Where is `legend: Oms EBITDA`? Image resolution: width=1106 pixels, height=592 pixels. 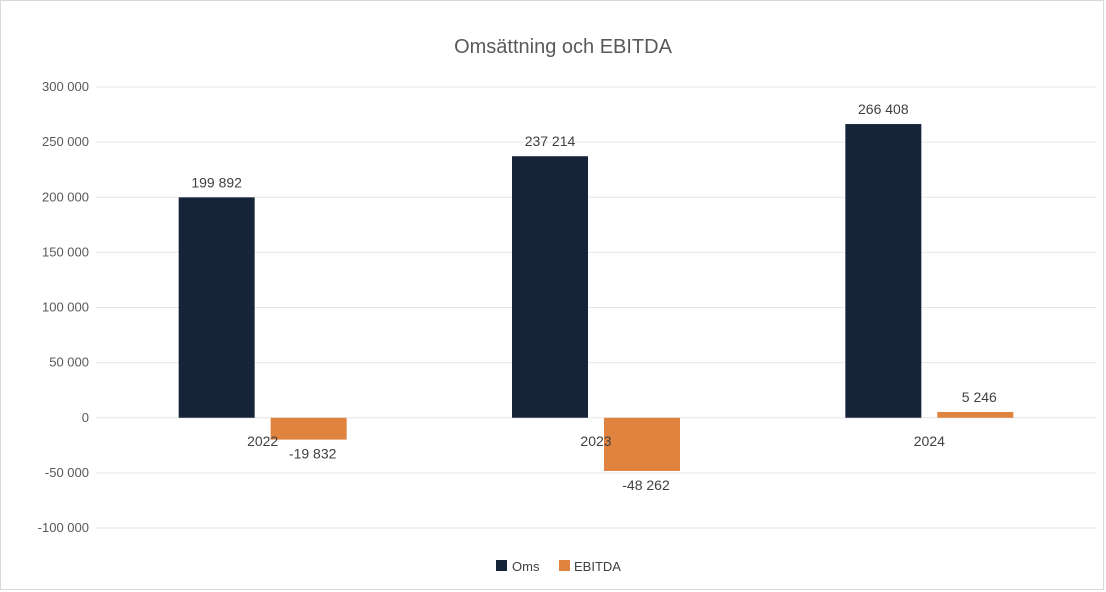 legend: Oms EBITDA is located at coordinates (558, 566).